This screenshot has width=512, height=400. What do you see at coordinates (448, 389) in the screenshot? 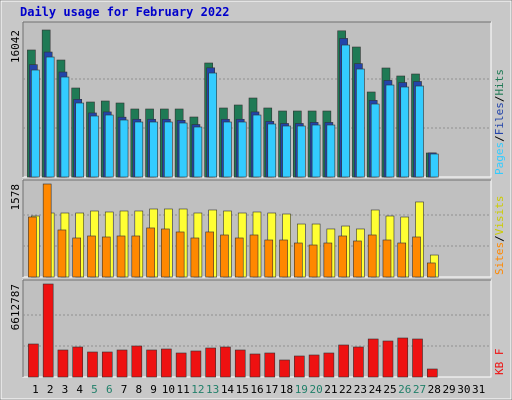
I see `x-tick-label: 29` at bounding box center [448, 389].